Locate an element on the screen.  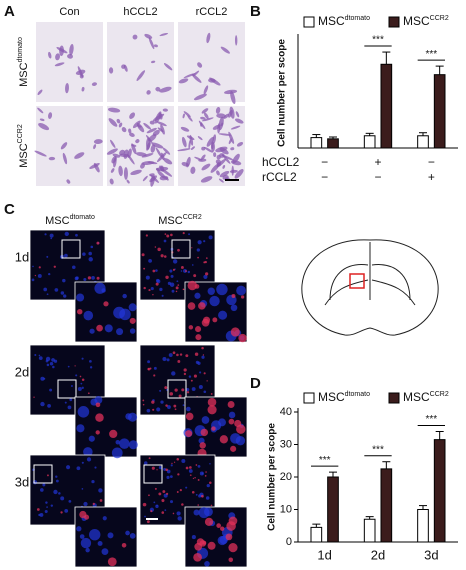
zoom-box is located at coordinates (43, 474).